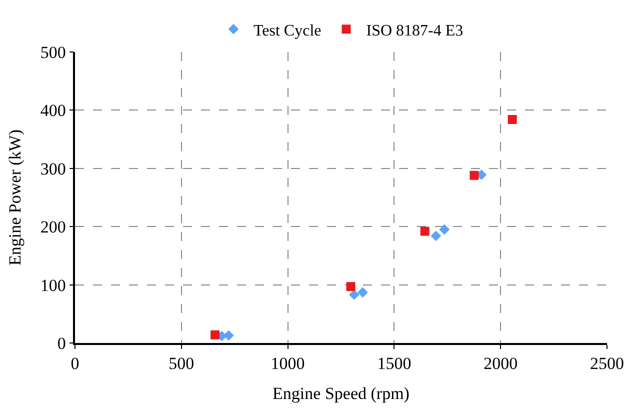 This screenshot has height=413, width=636. I want to click on y-axis-title: Engine Power (kW), so click(14, 198).